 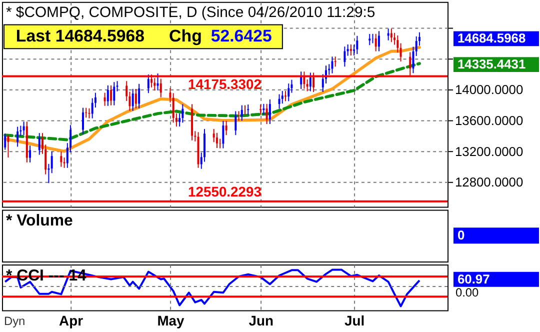 What do you see at coordinates (261, 320) in the screenshot?
I see `x-tick-label: Jun` at bounding box center [261, 320].